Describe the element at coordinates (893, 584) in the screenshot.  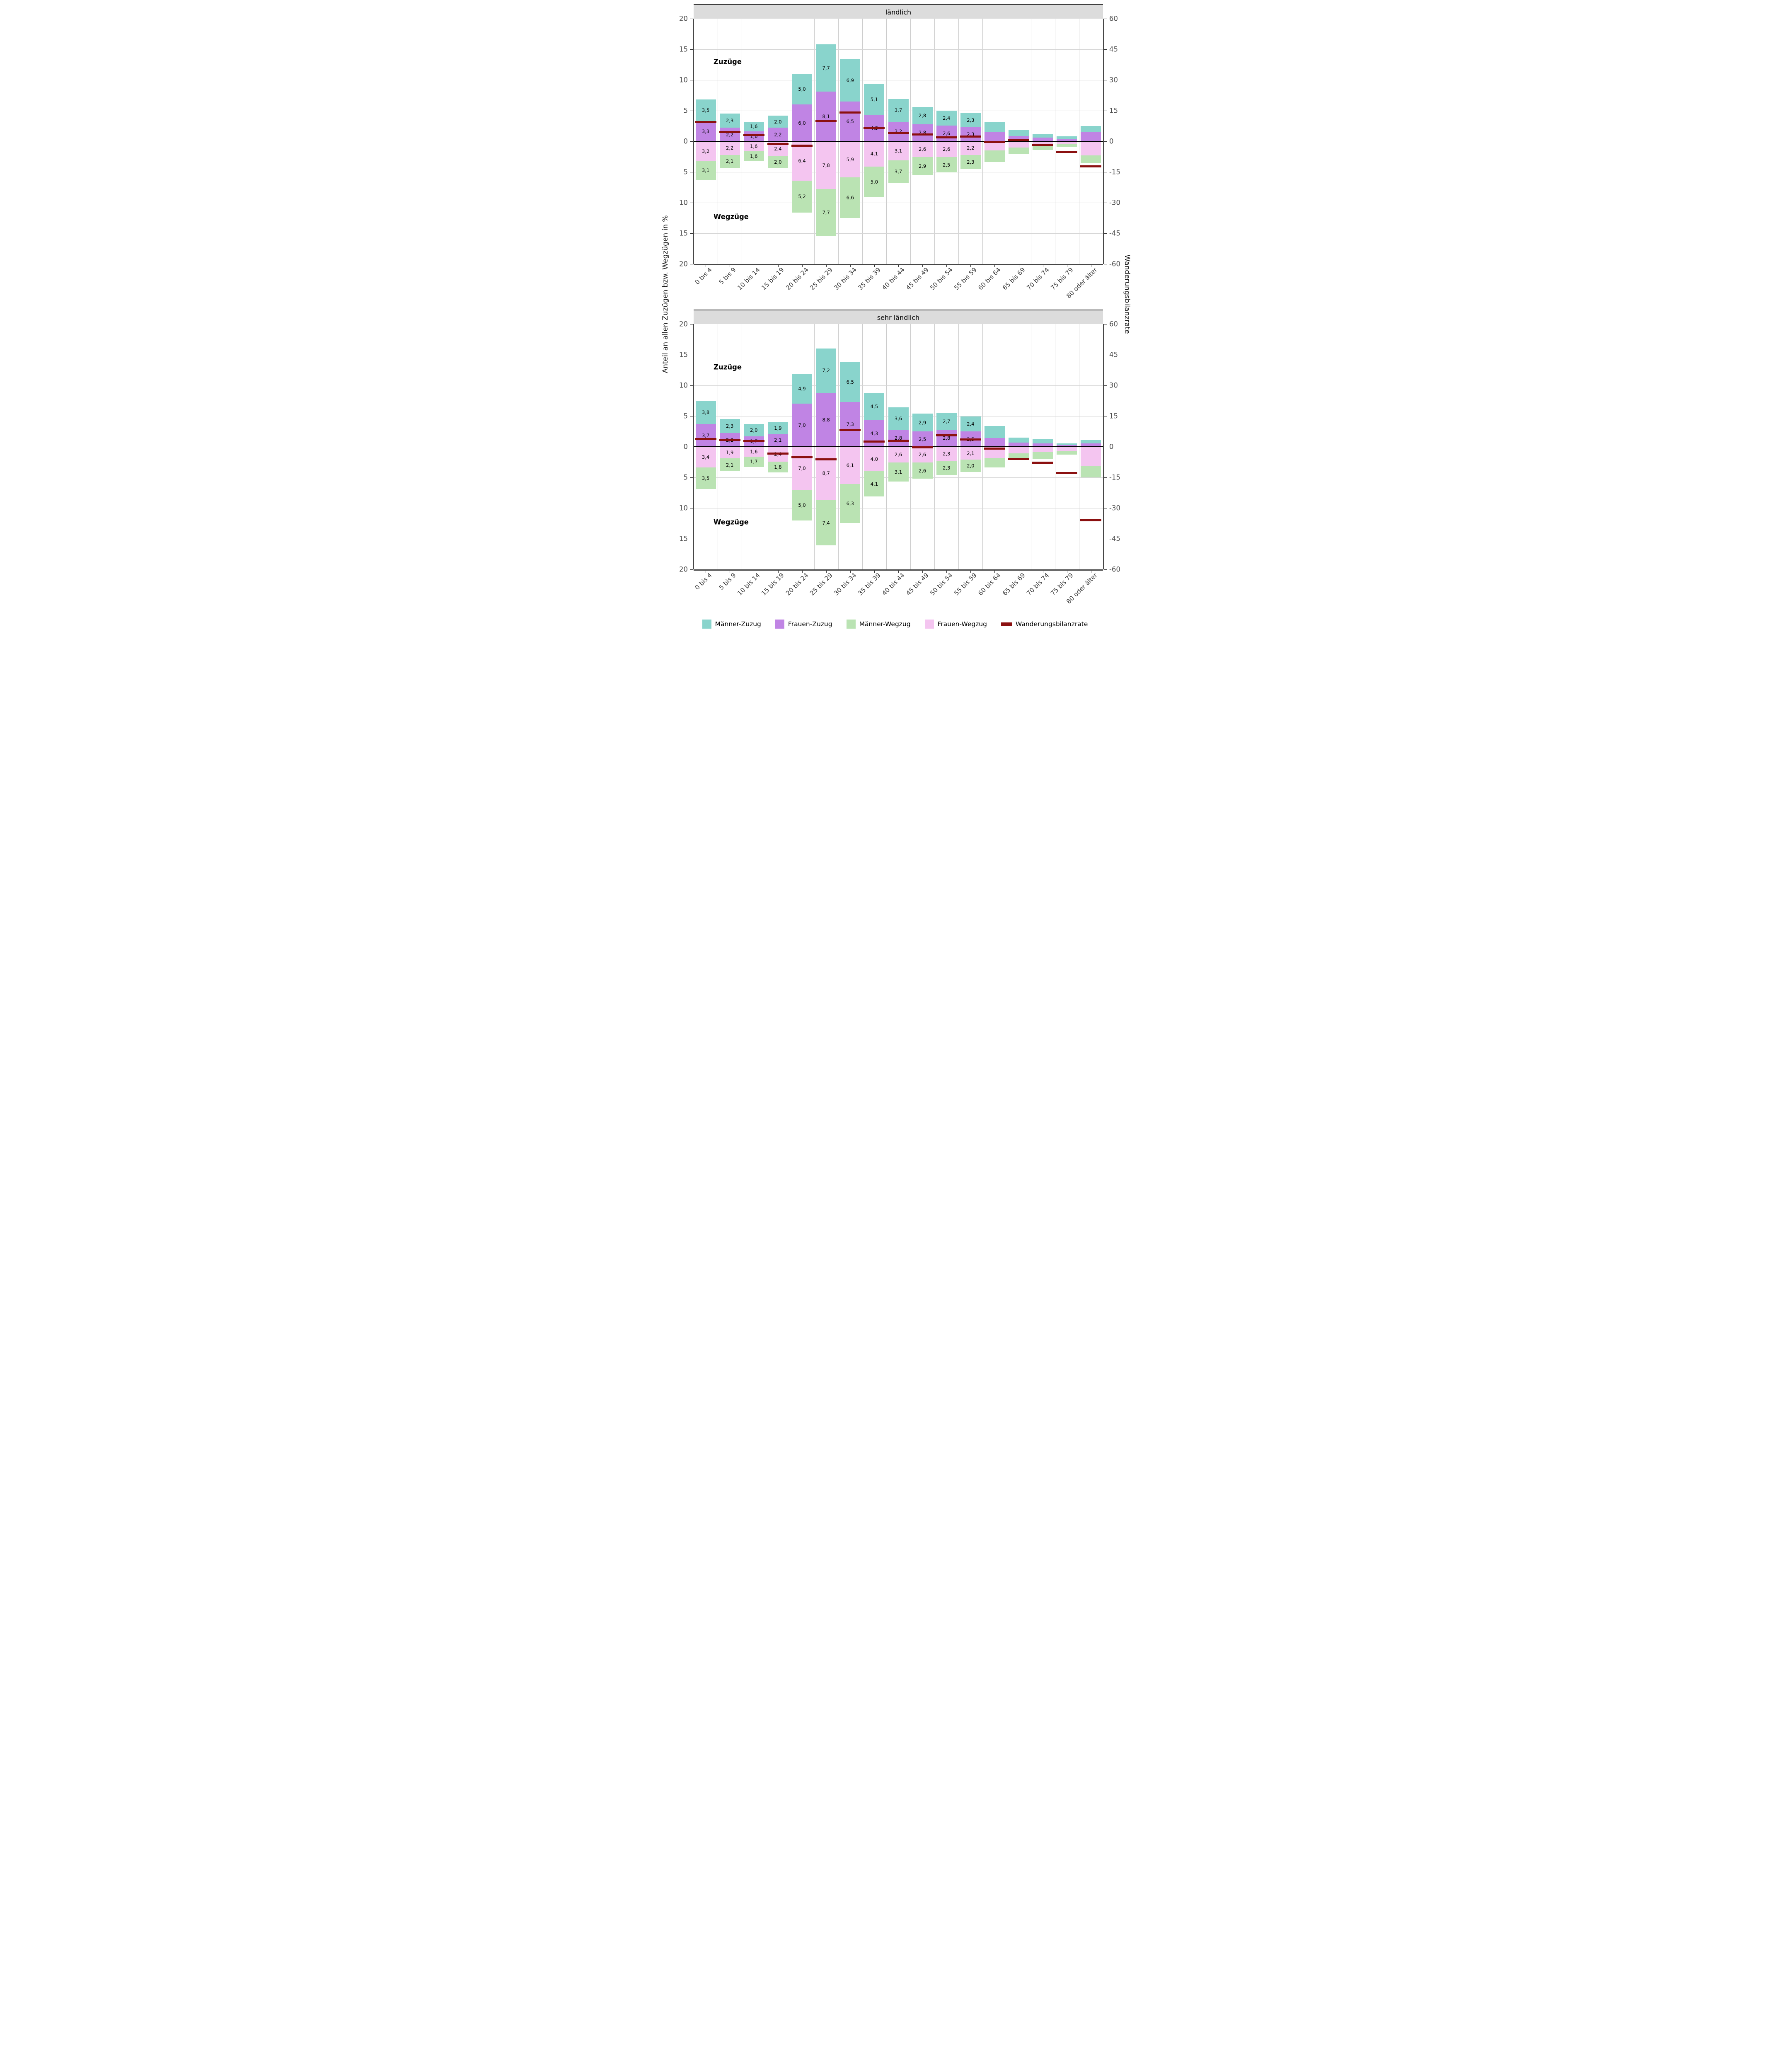
I see `x-axis-tick-label: 40 bis 44` at that location.